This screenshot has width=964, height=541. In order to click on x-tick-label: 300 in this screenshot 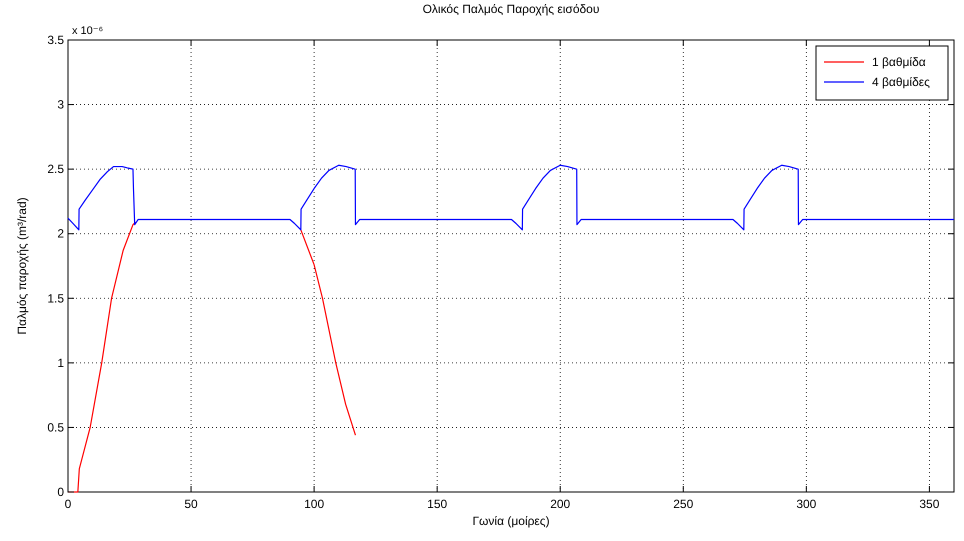, I will do `click(806, 504)`.